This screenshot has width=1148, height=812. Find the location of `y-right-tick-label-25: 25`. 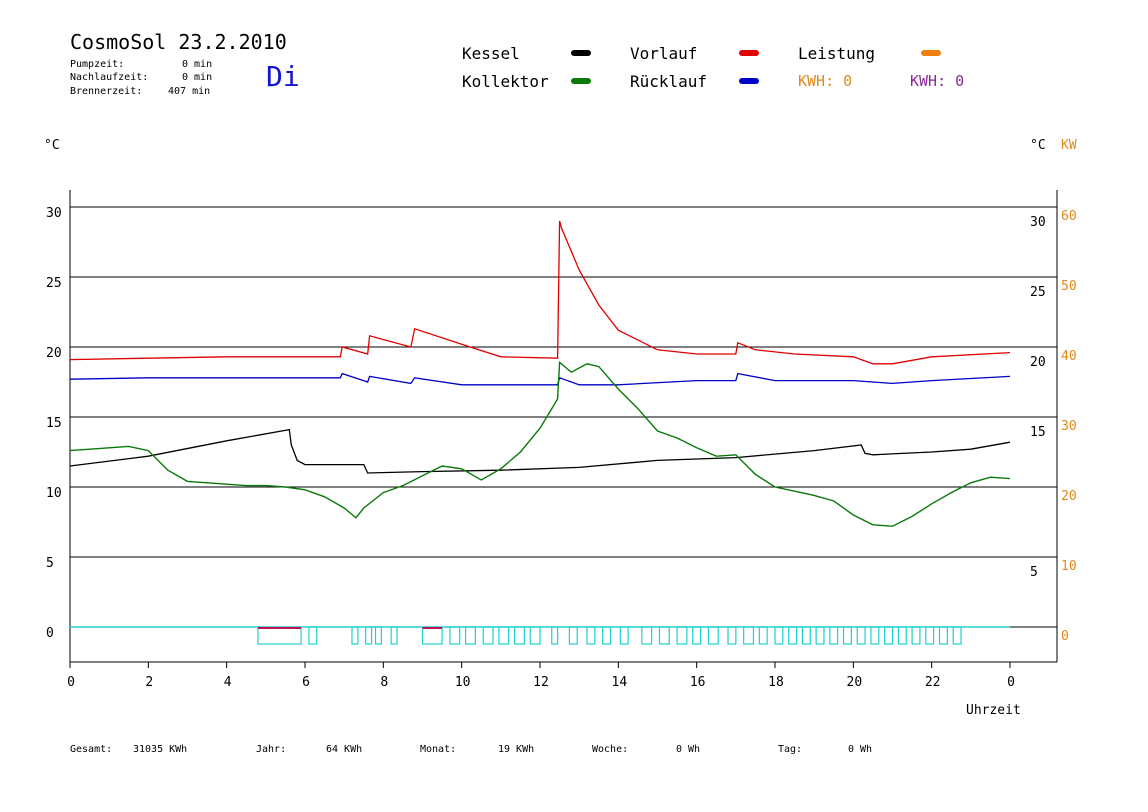

y-right-tick-label-25: 25 is located at coordinates (1038, 292).